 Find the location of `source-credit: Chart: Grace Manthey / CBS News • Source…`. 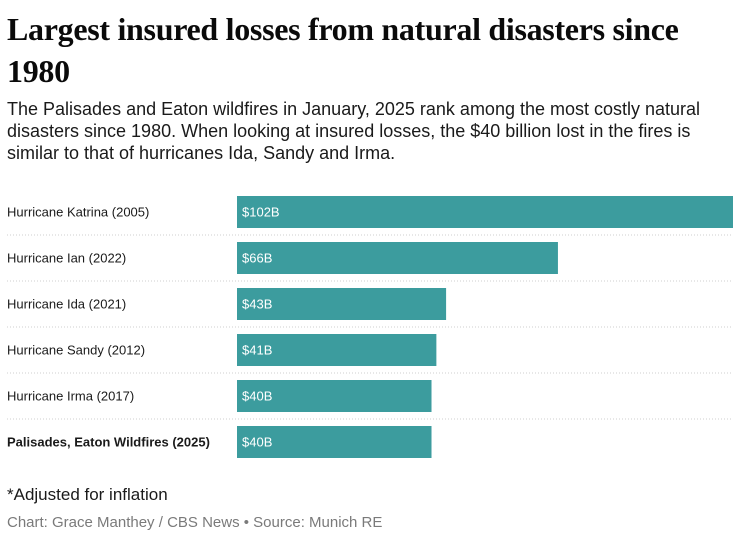

source-credit: Chart: Grace Manthey / CBS News • Source… is located at coordinates (195, 522).